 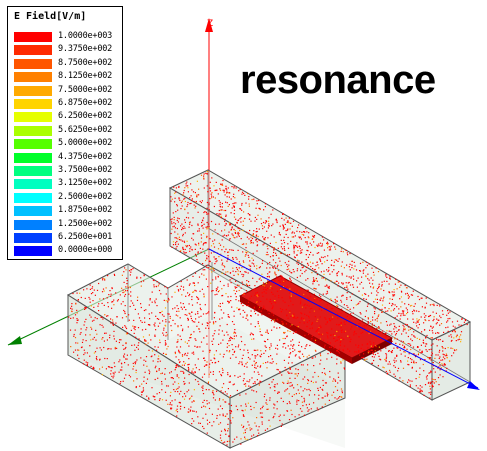 I want to click on legend-value: 1.8750e+002, so click(x=85, y=210).